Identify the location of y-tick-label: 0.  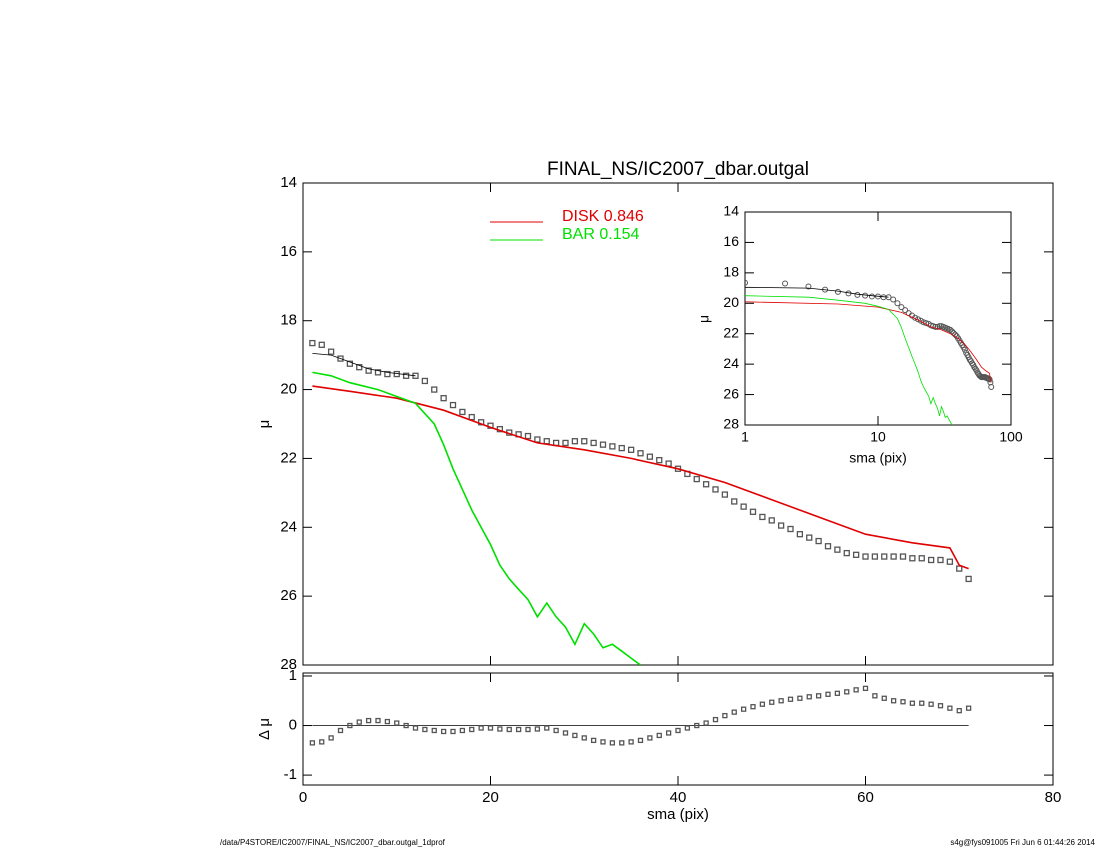
(293, 724).